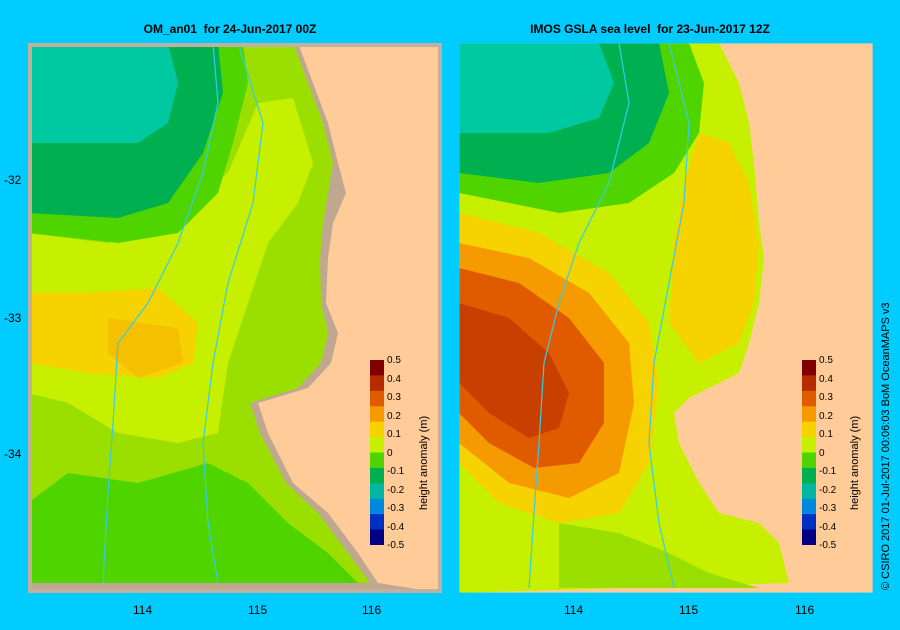  I want to click on lon-tick-116-right: 116, so click(805, 610).